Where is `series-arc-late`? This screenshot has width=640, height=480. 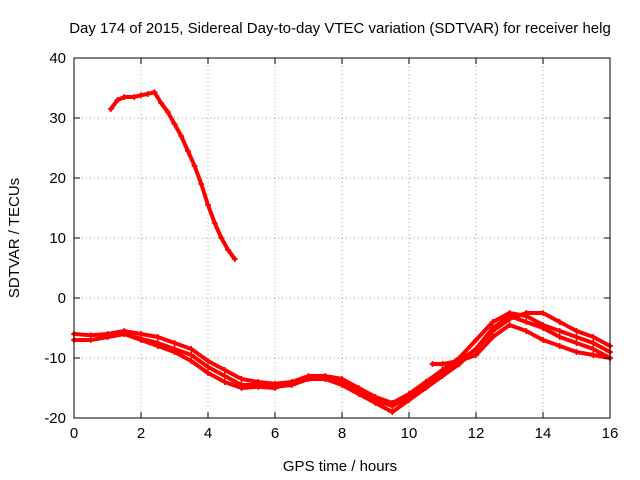 series-arc-late is located at coordinates (521, 338).